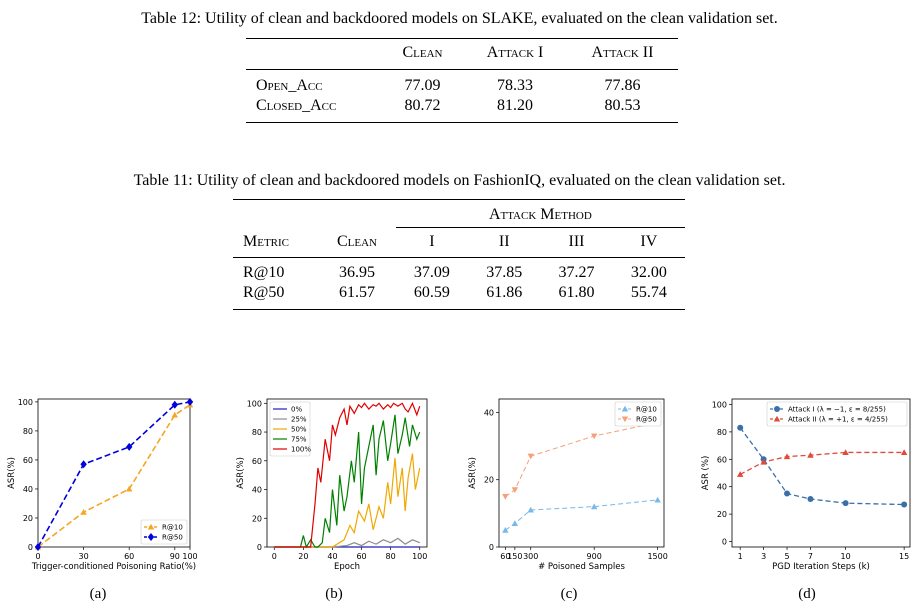 Image resolution: width=919 pixels, height=611 pixels. What do you see at coordinates (515, 85) in the screenshot?
I see `t12-cell: 78.33` at bounding box center [515, 85].